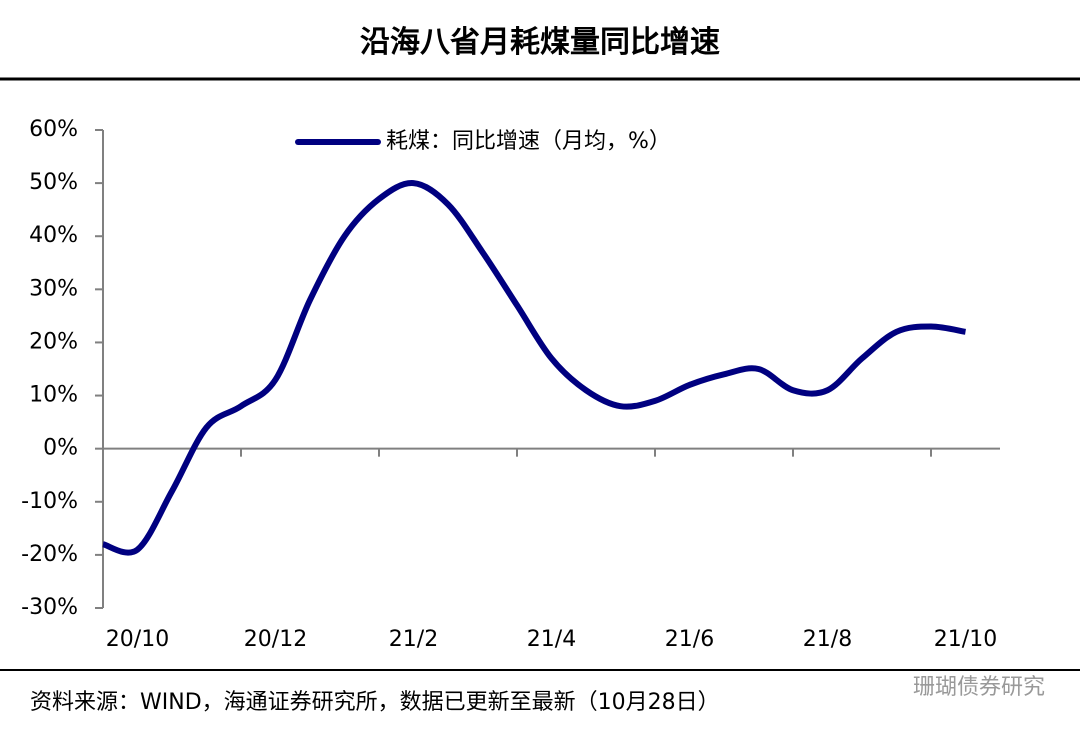 This screenshot has width=1080, height=734. Describe the element at coordinates (137, 639) in the screenshot. I see `x-tick-label: 20/10` at that location.